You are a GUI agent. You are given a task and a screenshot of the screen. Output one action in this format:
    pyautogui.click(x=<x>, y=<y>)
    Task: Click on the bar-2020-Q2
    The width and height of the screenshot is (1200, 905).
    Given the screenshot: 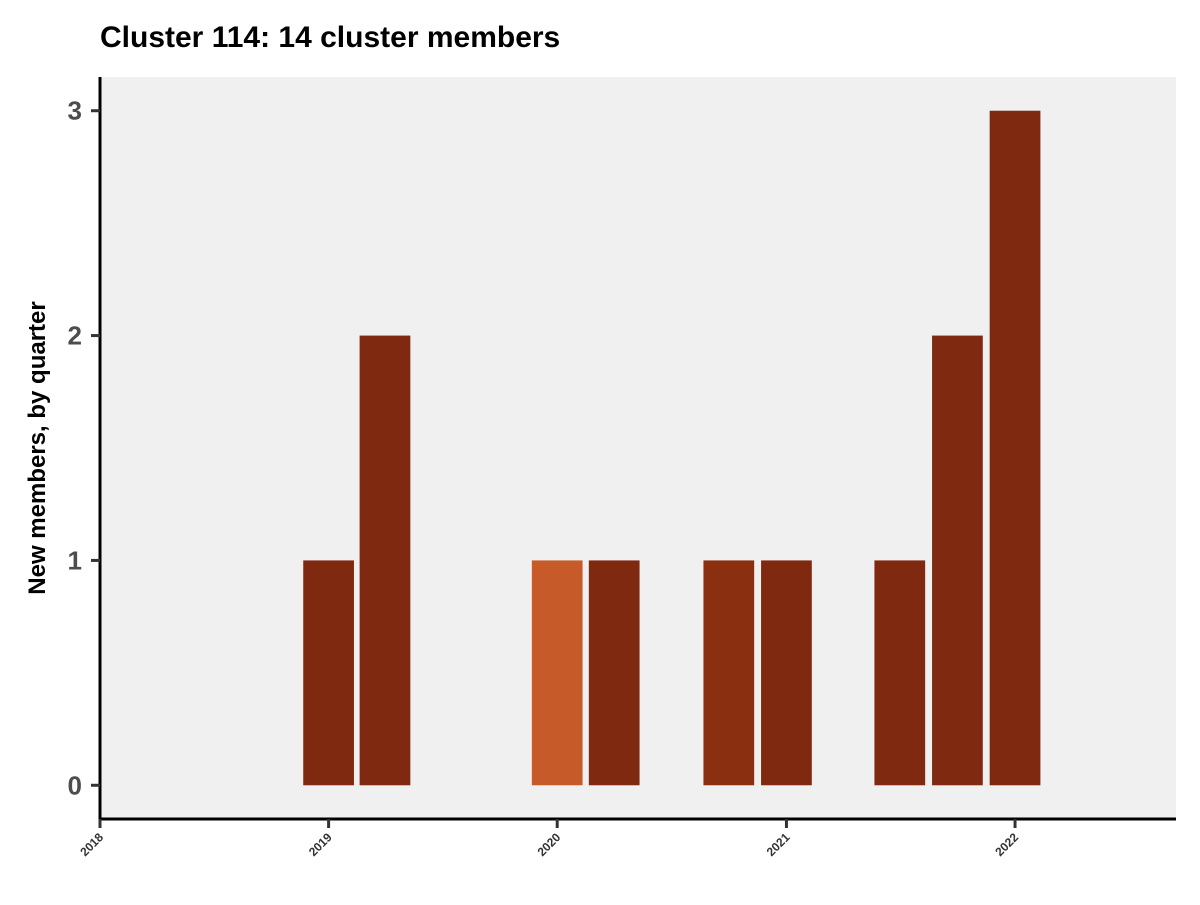 What is the action you would take?
    pyautogui.click(x=614, y=673)
    